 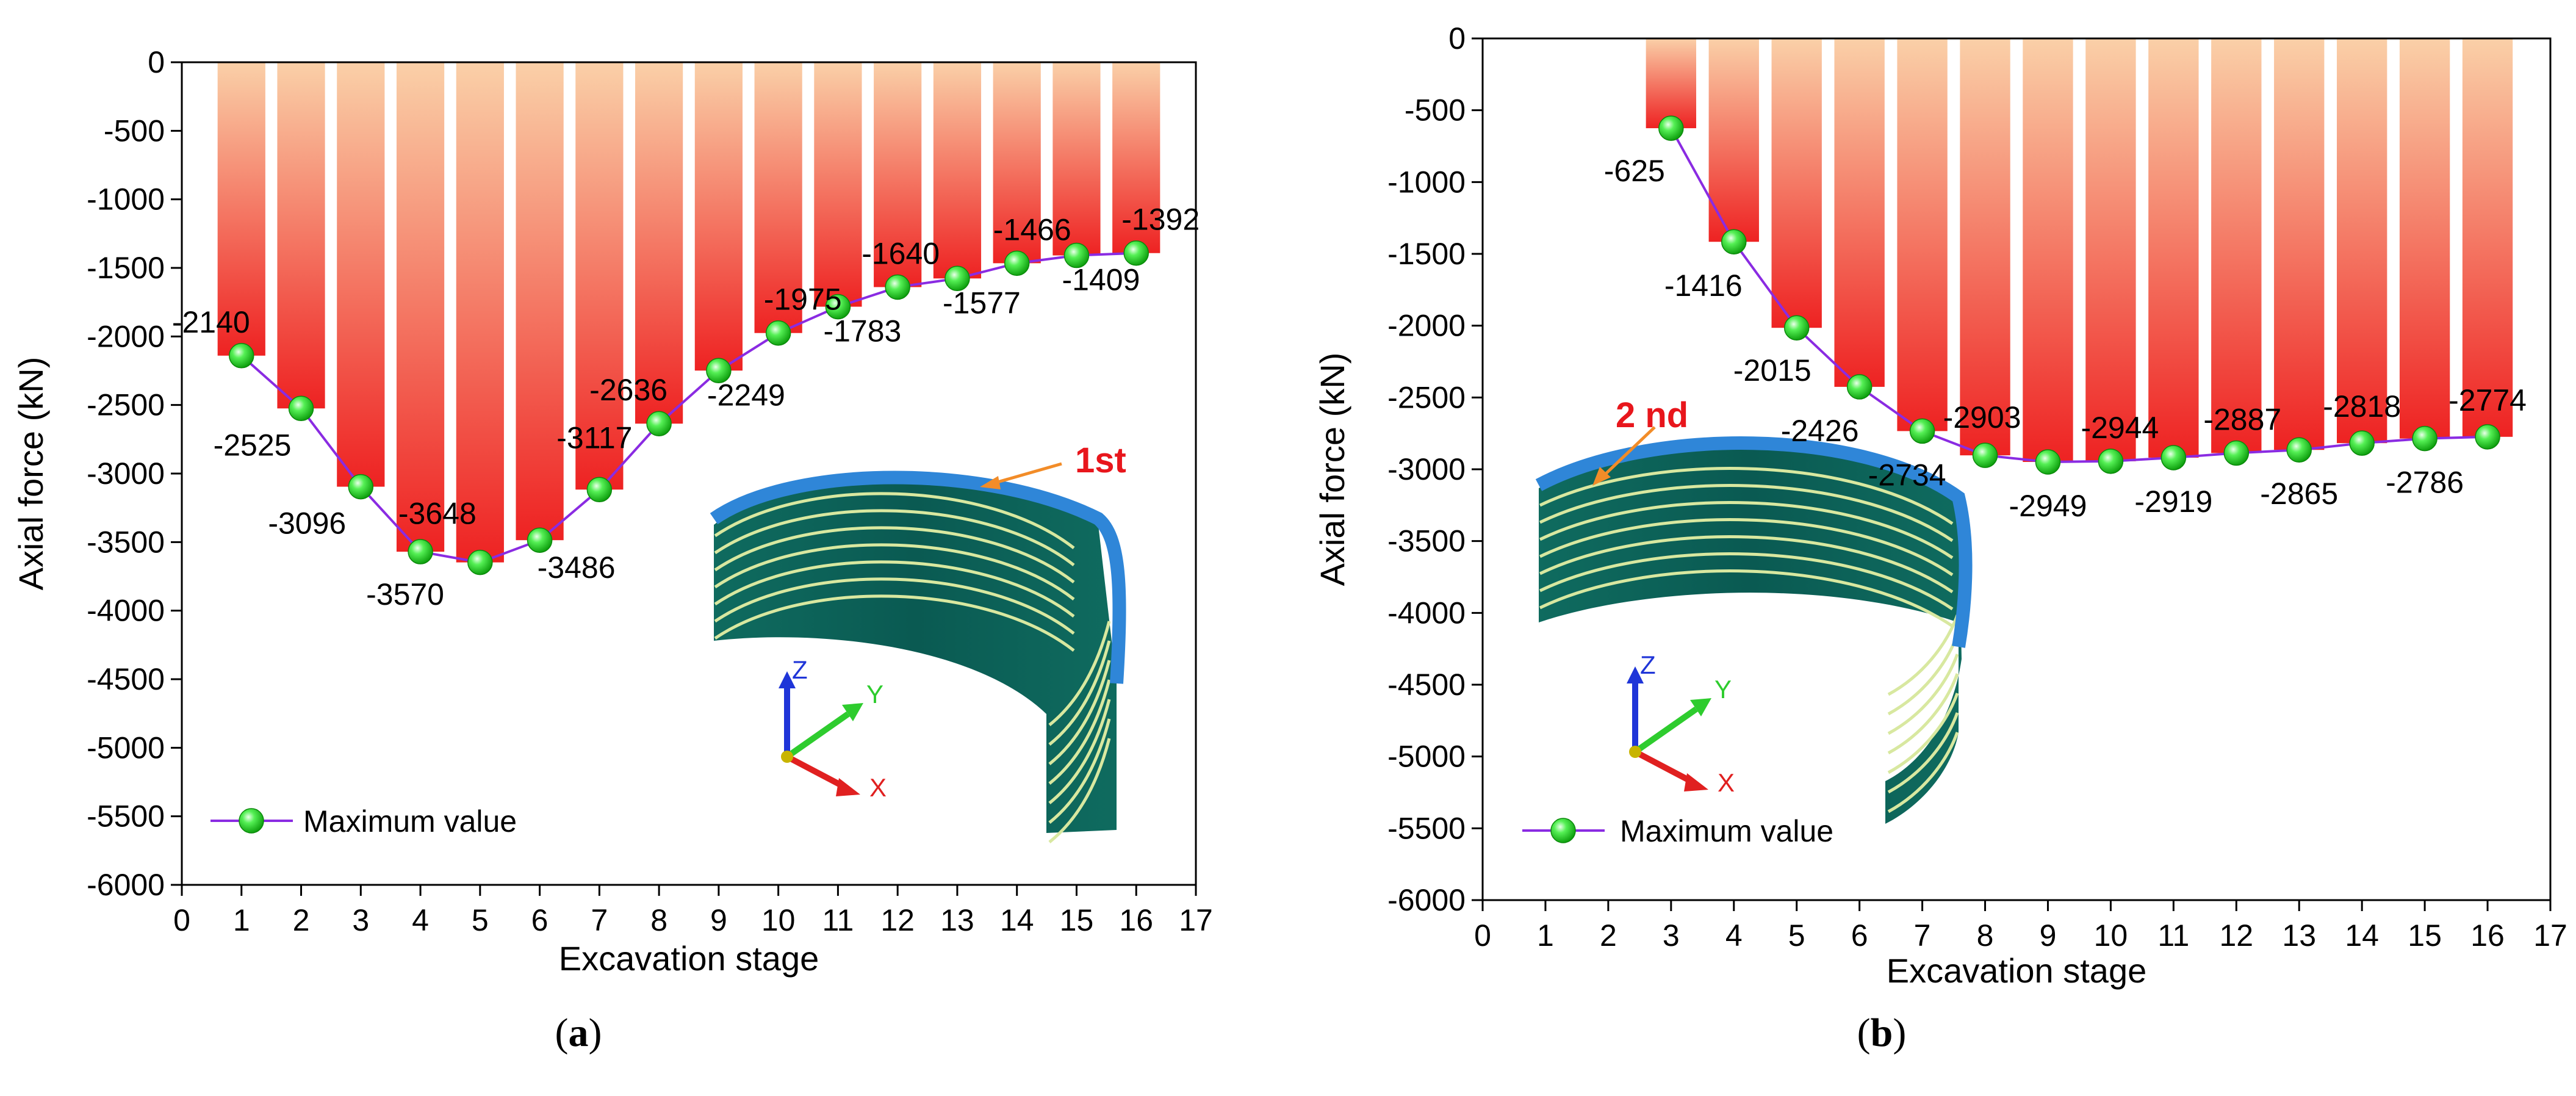 I want to click on y-tick-label: 0, so click(x=1457, y=38).